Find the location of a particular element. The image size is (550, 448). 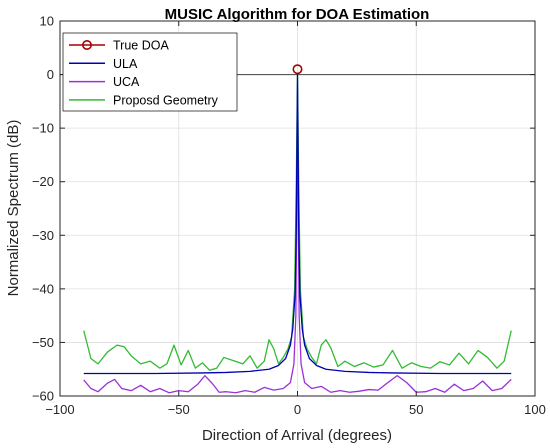

legend-label-true-doa: True DOA is located at coordinates (141, 46).